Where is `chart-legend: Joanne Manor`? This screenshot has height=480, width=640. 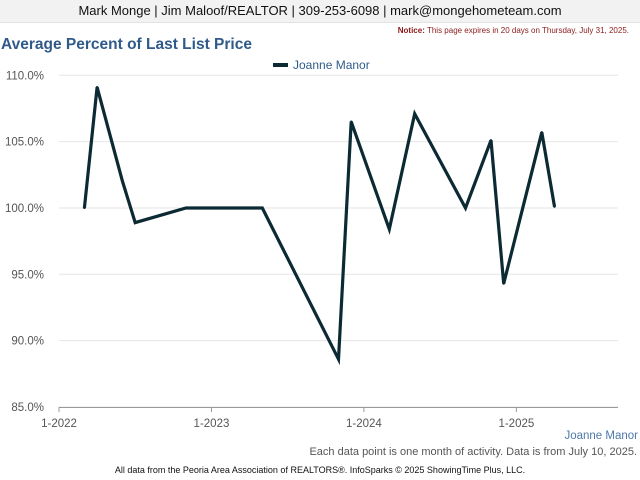
chart-legend: Joanne Manor is located at coordinates (321, 65).